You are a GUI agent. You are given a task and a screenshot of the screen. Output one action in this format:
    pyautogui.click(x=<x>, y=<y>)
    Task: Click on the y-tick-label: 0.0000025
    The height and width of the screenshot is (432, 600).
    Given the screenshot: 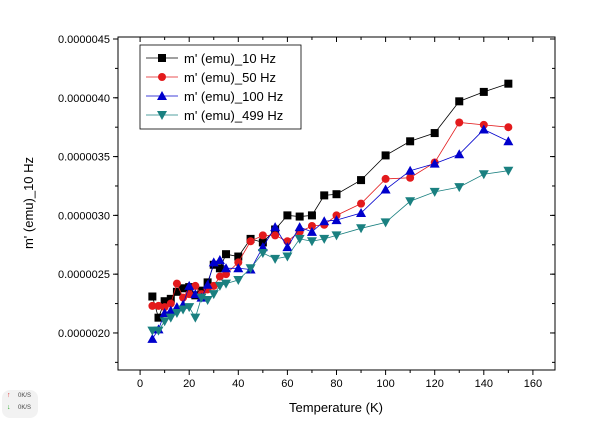 What is the action you would take?
    pyautogui.click(x=84, y=275)
    